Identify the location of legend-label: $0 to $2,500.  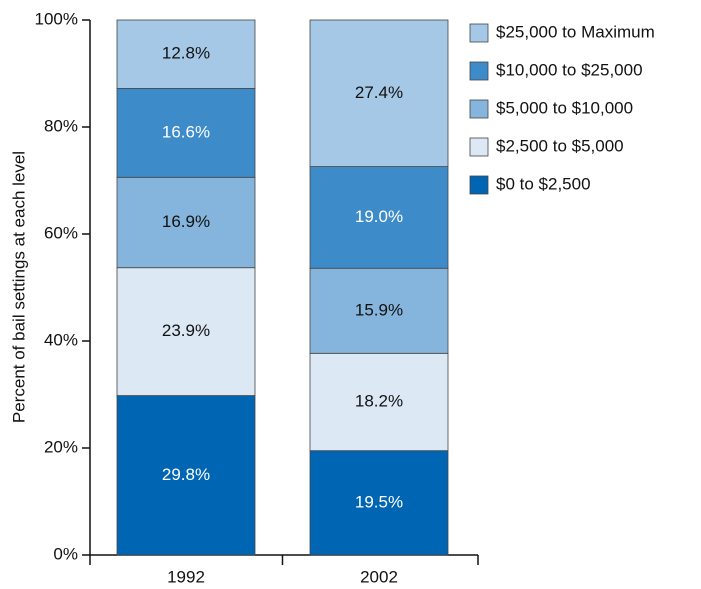
(543, 183).